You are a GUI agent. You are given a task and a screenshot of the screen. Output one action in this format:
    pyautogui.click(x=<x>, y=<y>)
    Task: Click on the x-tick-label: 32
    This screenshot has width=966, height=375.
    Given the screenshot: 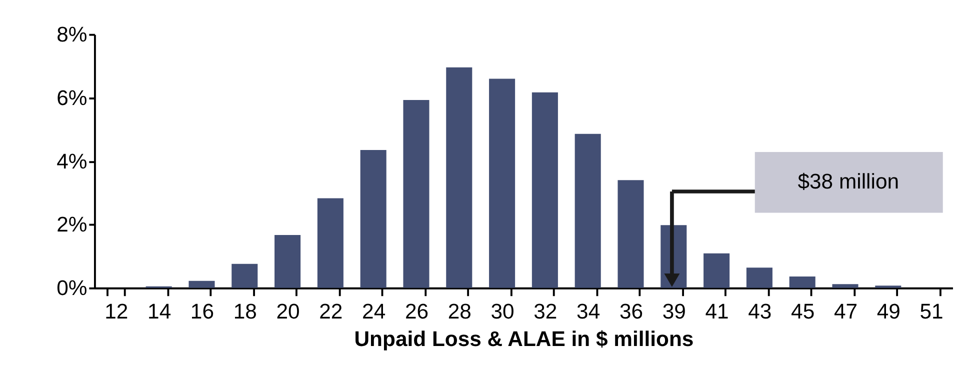 What is the action you would take?
    pyautogui.click(x=546, y=312)
    